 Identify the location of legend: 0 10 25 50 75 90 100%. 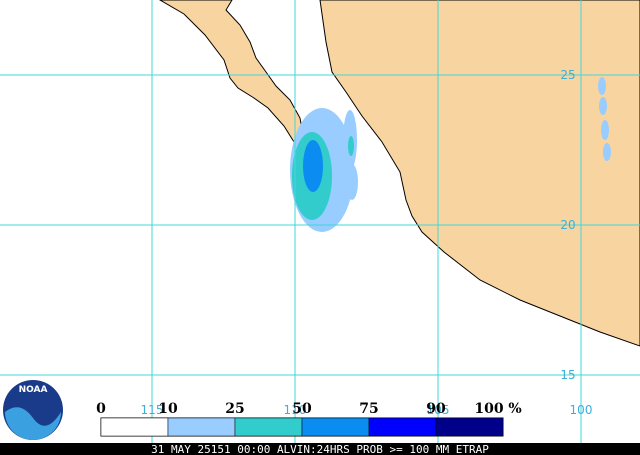
(309, 419).